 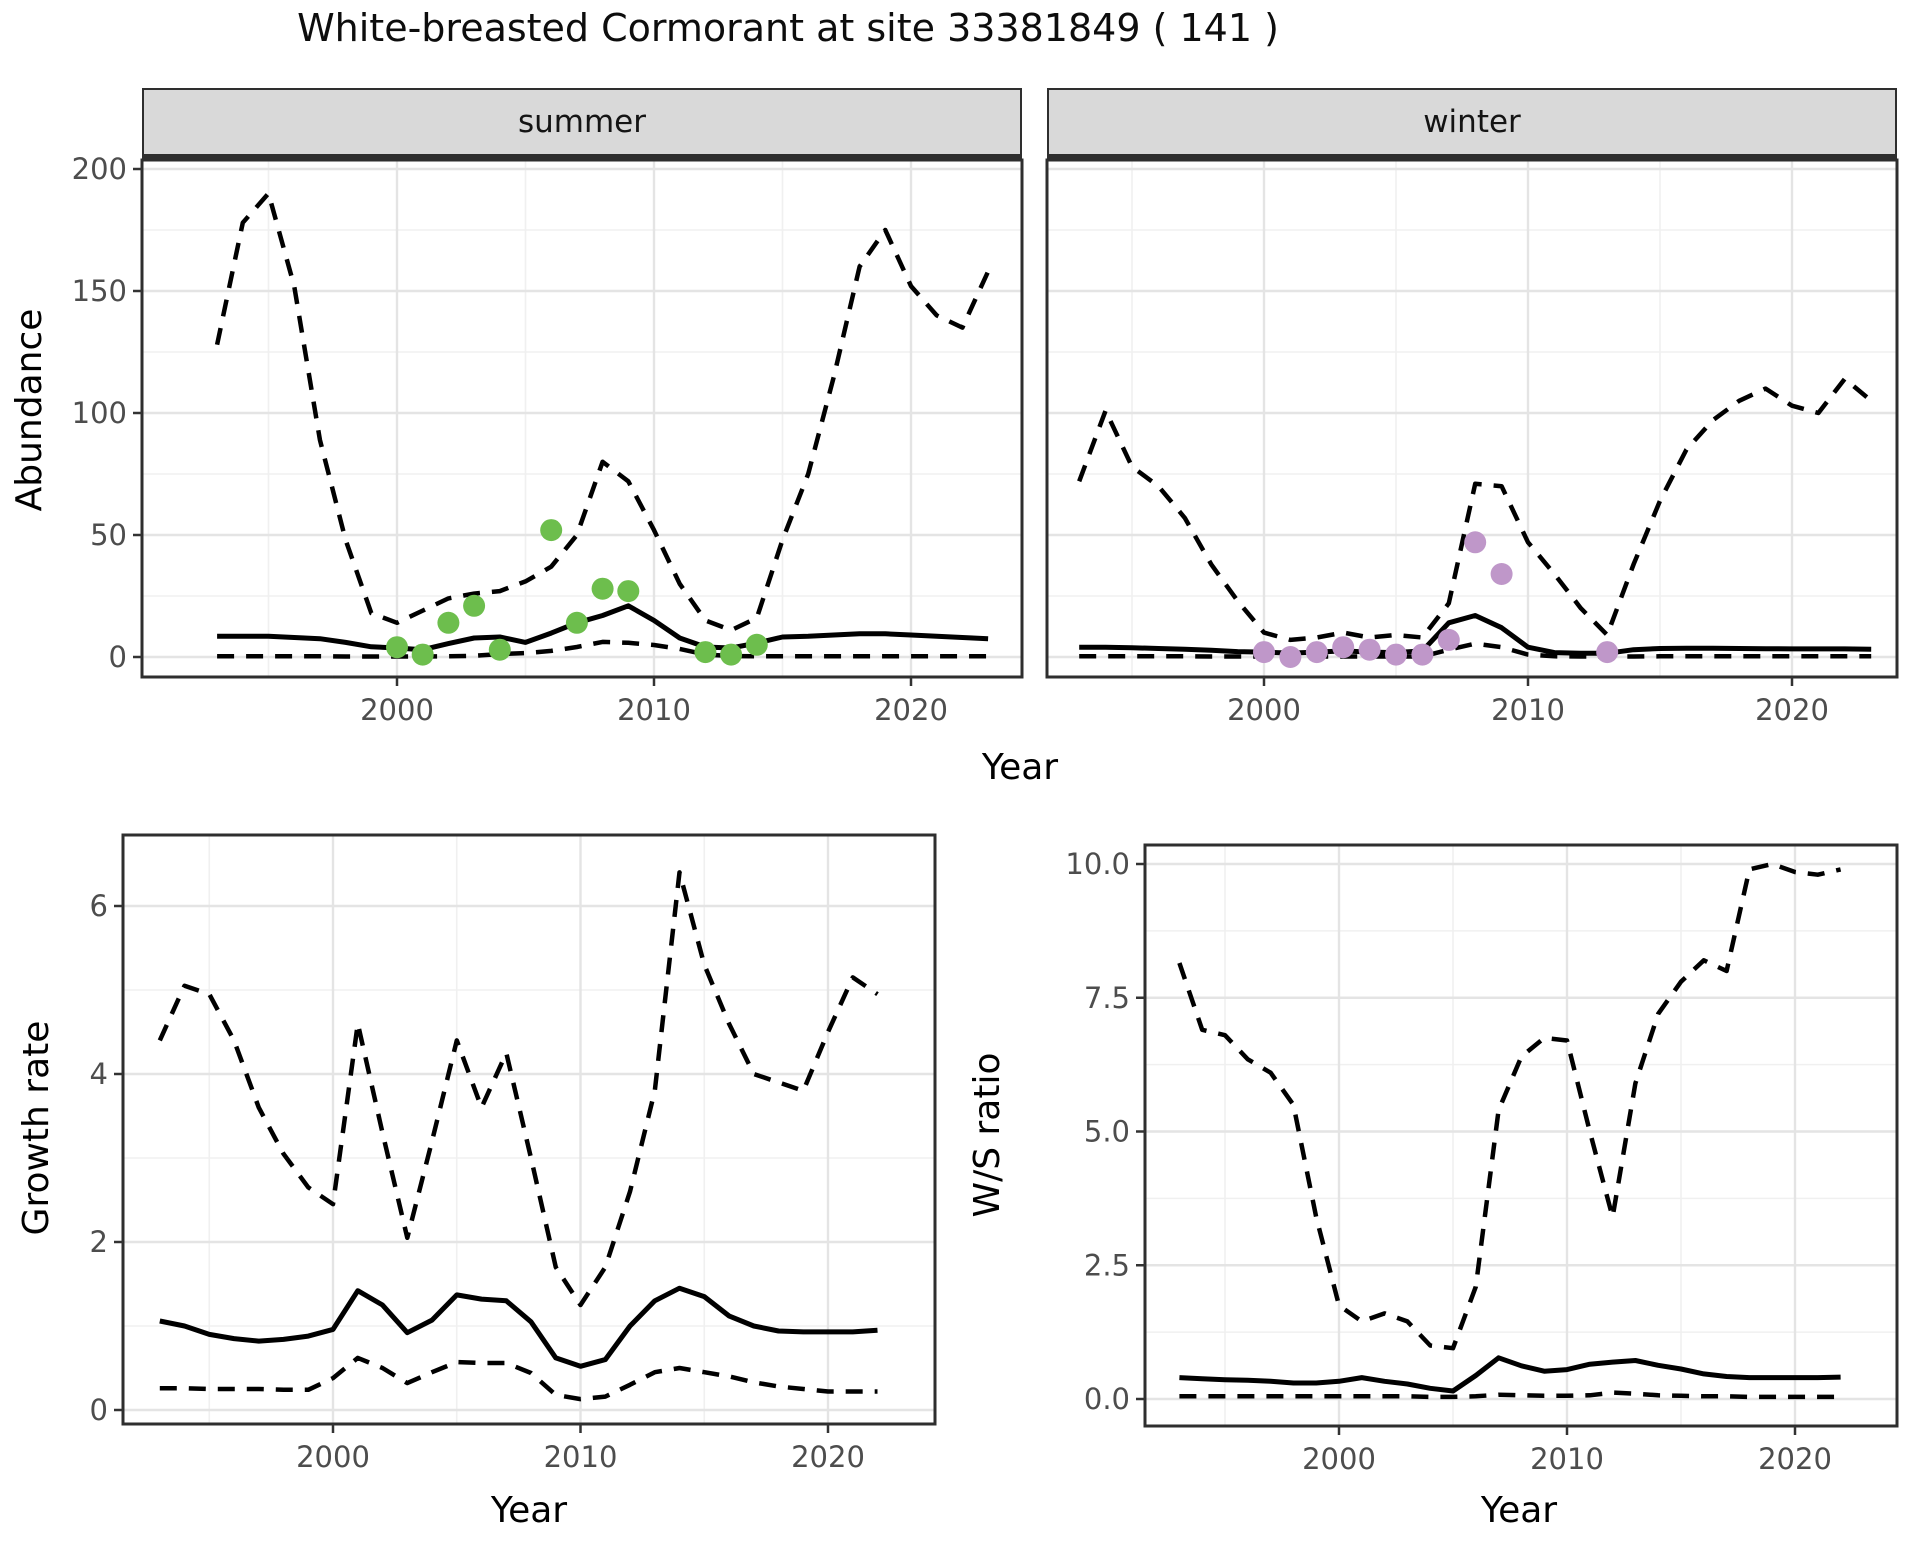 I want to click on facet-label-summer: summer, so click(x=581, y=122).